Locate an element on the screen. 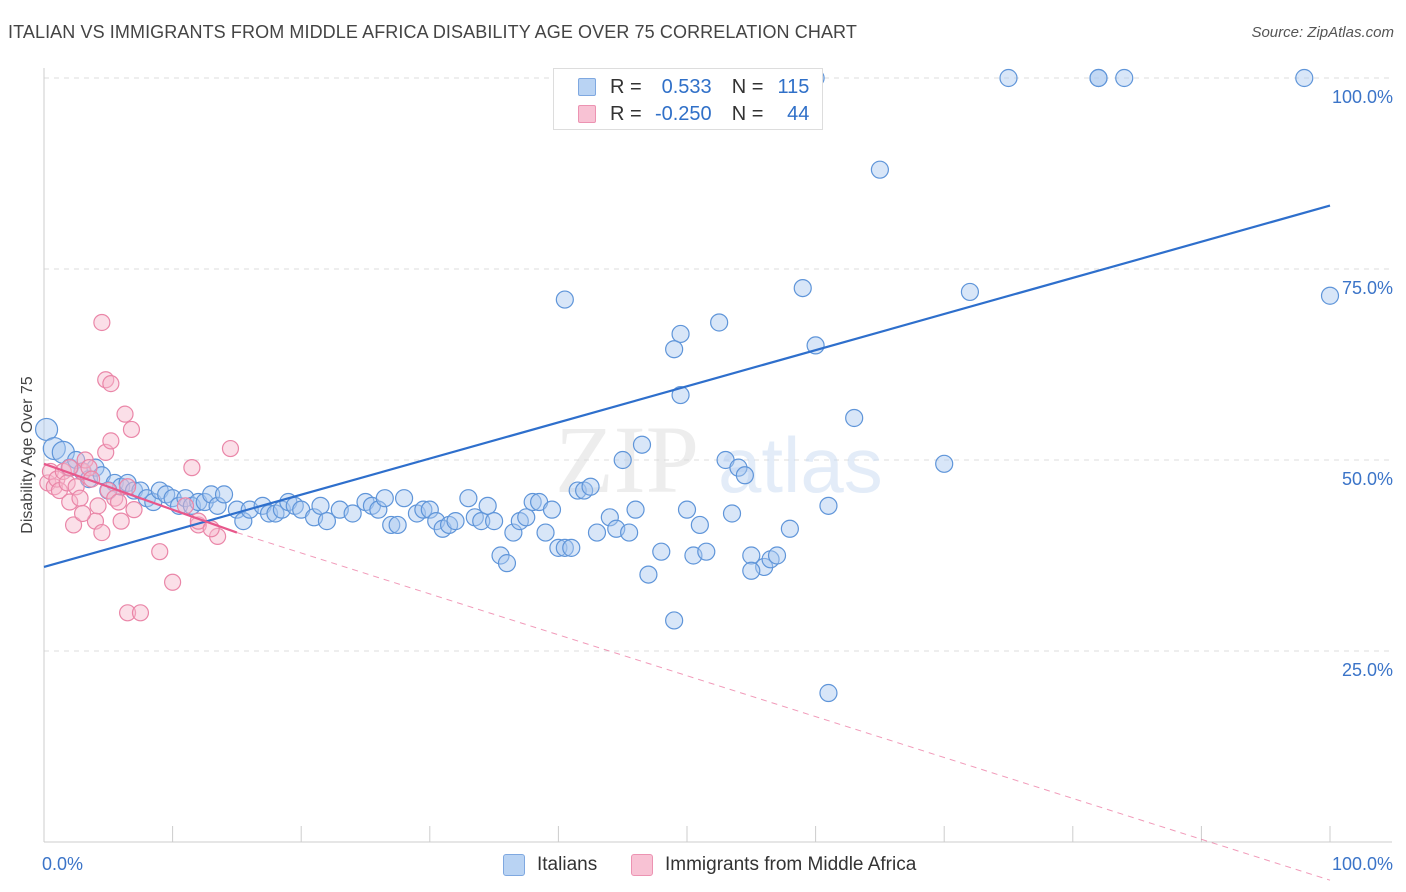 The width and height of the screenshot is (1406, 892). legend-item-immigrants: Immigrants from Middle Africa is located at coordinates (773, 865).